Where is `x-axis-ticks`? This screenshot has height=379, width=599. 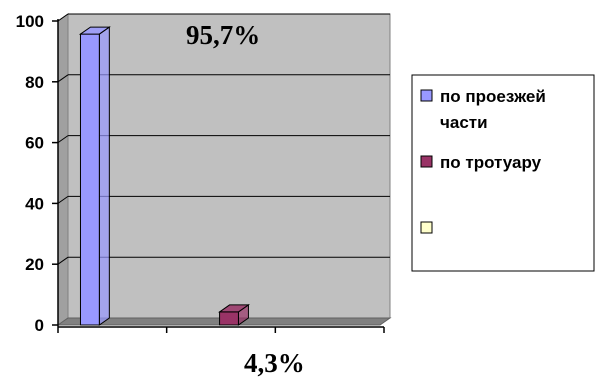
x-axis-ticks is located at coordinates (221, 330).